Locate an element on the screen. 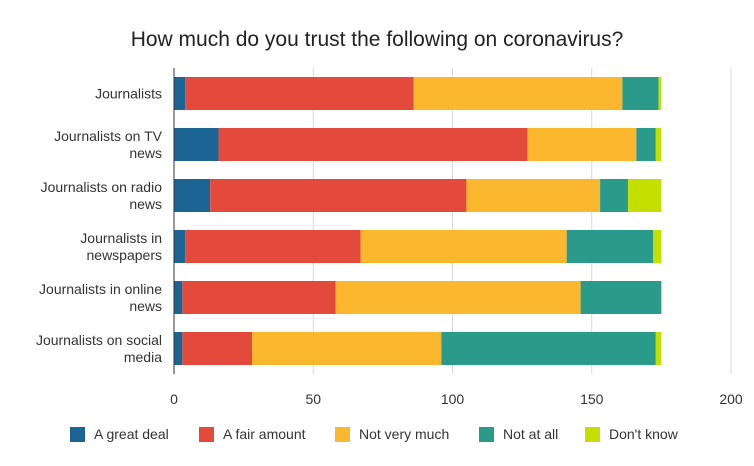 The image size is (754, 466). legend-item: A fair amount is located at coordinates (252, 434).